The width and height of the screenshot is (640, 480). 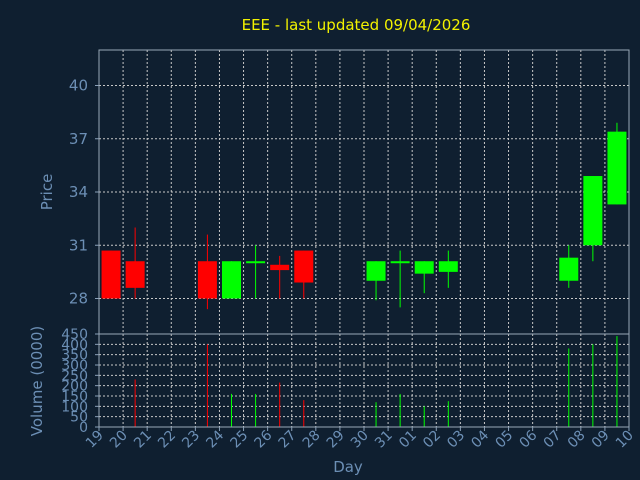 I want to click on x-tick-label: 04, so click(x=480, y=439).